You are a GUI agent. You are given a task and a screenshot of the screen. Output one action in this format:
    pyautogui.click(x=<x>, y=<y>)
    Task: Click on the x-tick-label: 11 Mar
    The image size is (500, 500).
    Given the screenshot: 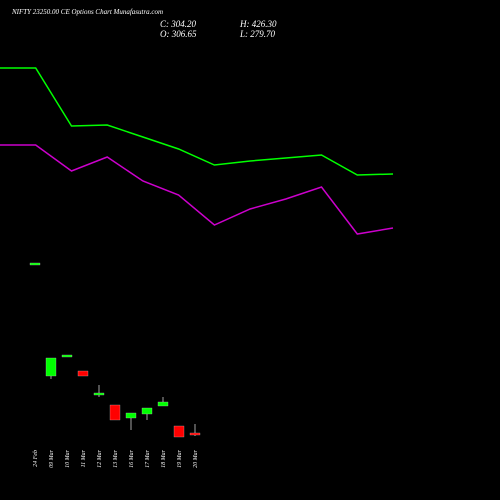 What is the action you would take?
    pyautogui.click(x=84, y=458)
    